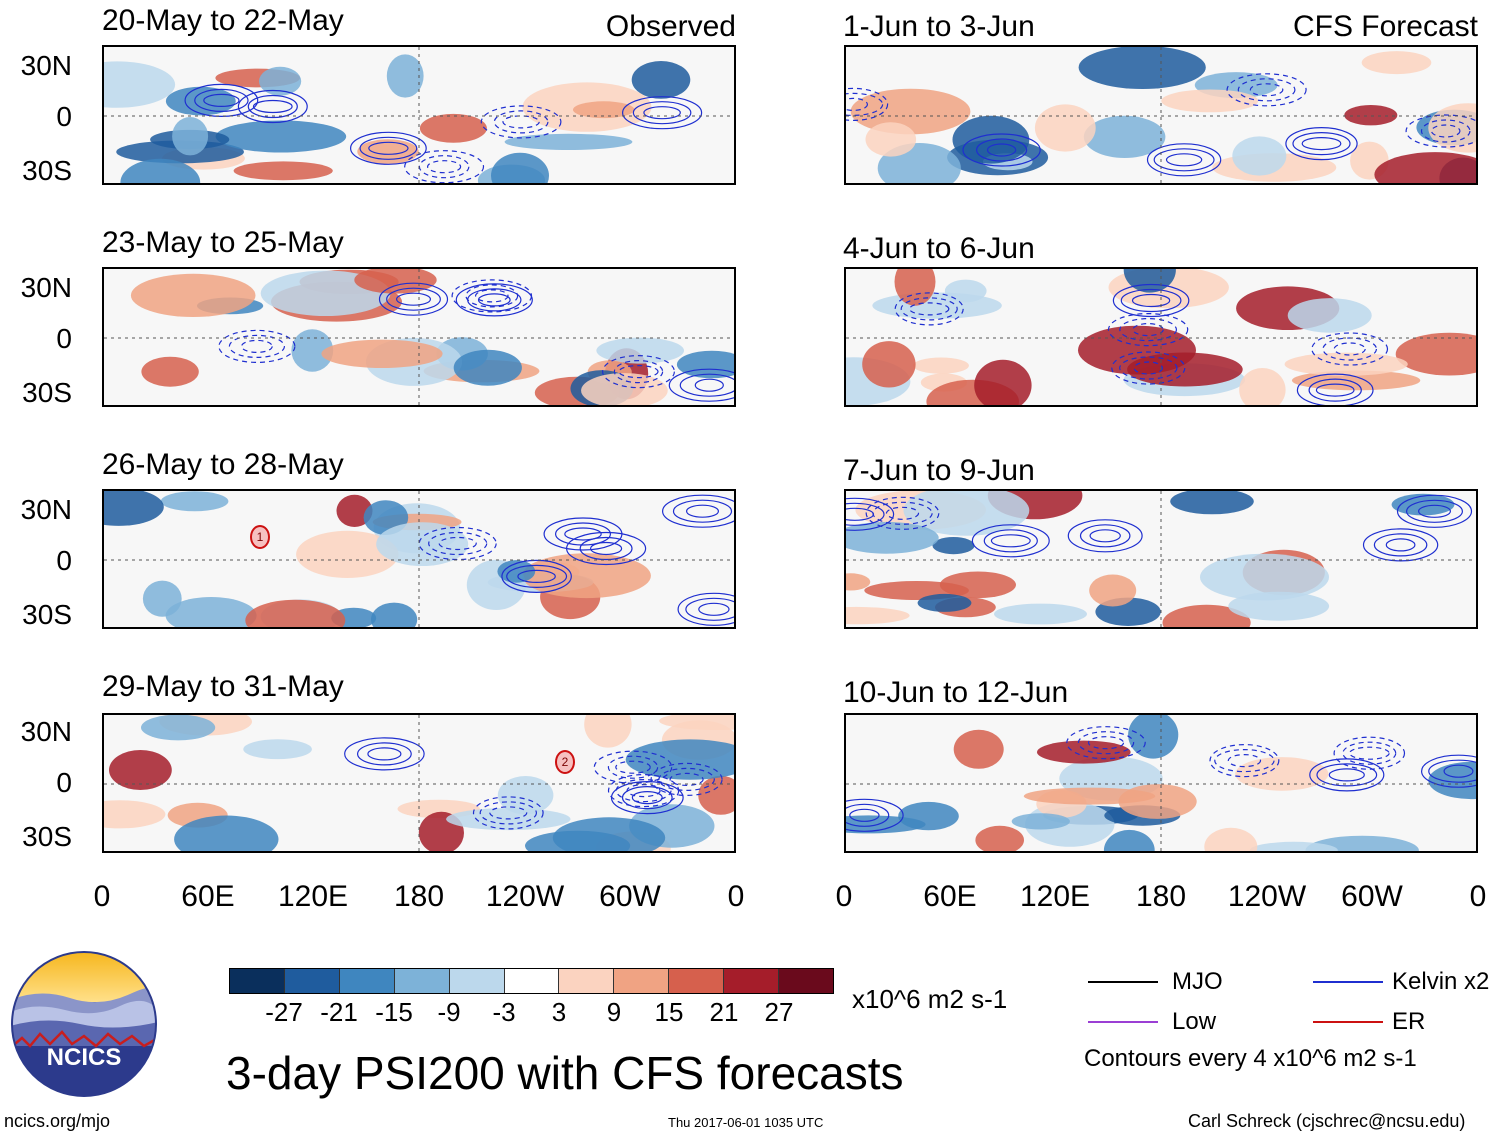  I want to click on footer-url: ncics.org/mjo, so click(57, 1121).